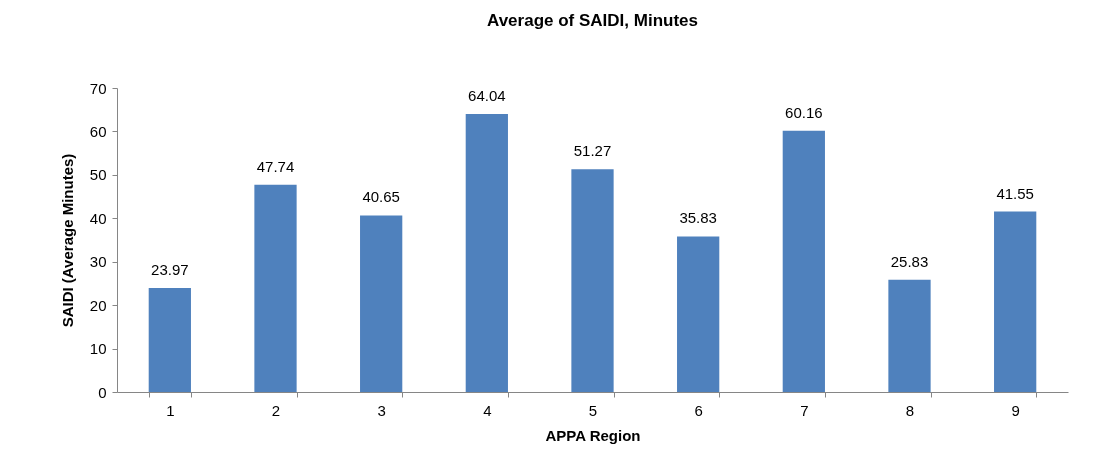 This screenshot has width=1098, height=461. Describe the element at coordinates (98, 349) in the screenshot. I see `y-tick-label: 10` at that location.